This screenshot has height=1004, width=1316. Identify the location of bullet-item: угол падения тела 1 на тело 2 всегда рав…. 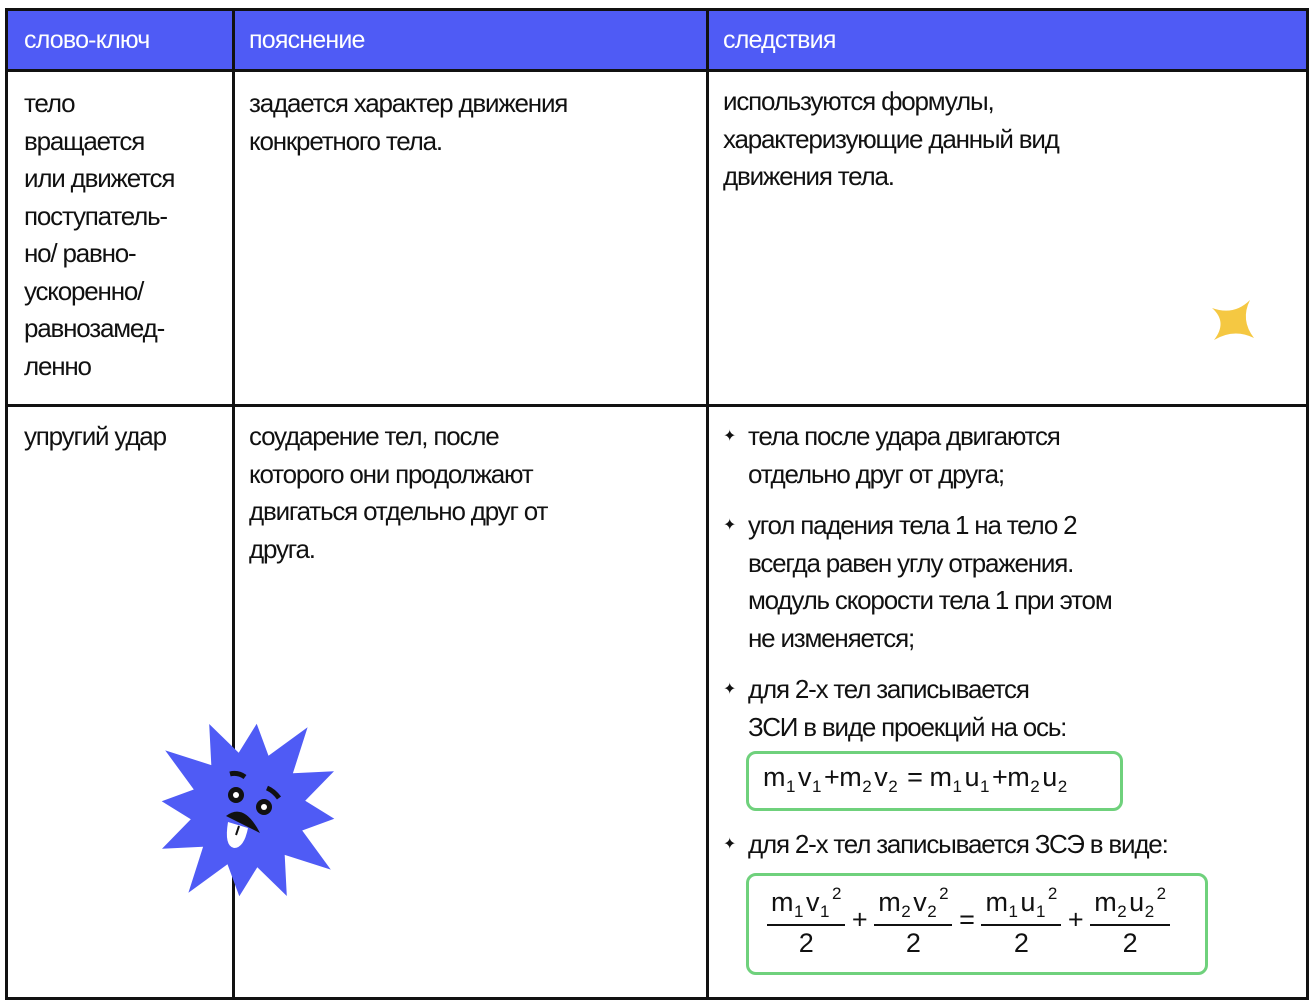
(945, 582).